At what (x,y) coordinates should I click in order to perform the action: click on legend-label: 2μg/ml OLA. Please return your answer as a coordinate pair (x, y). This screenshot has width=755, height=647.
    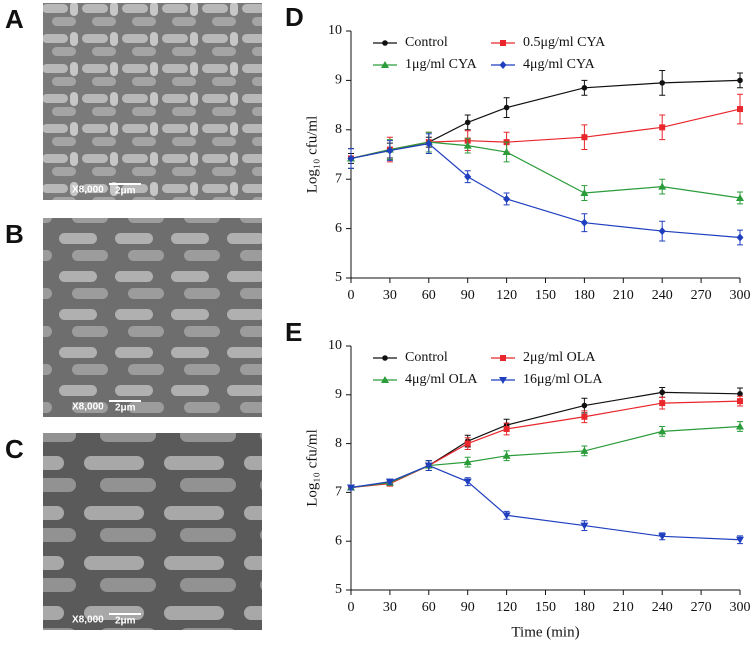
    Looking at the image, I should click on (559, 357).